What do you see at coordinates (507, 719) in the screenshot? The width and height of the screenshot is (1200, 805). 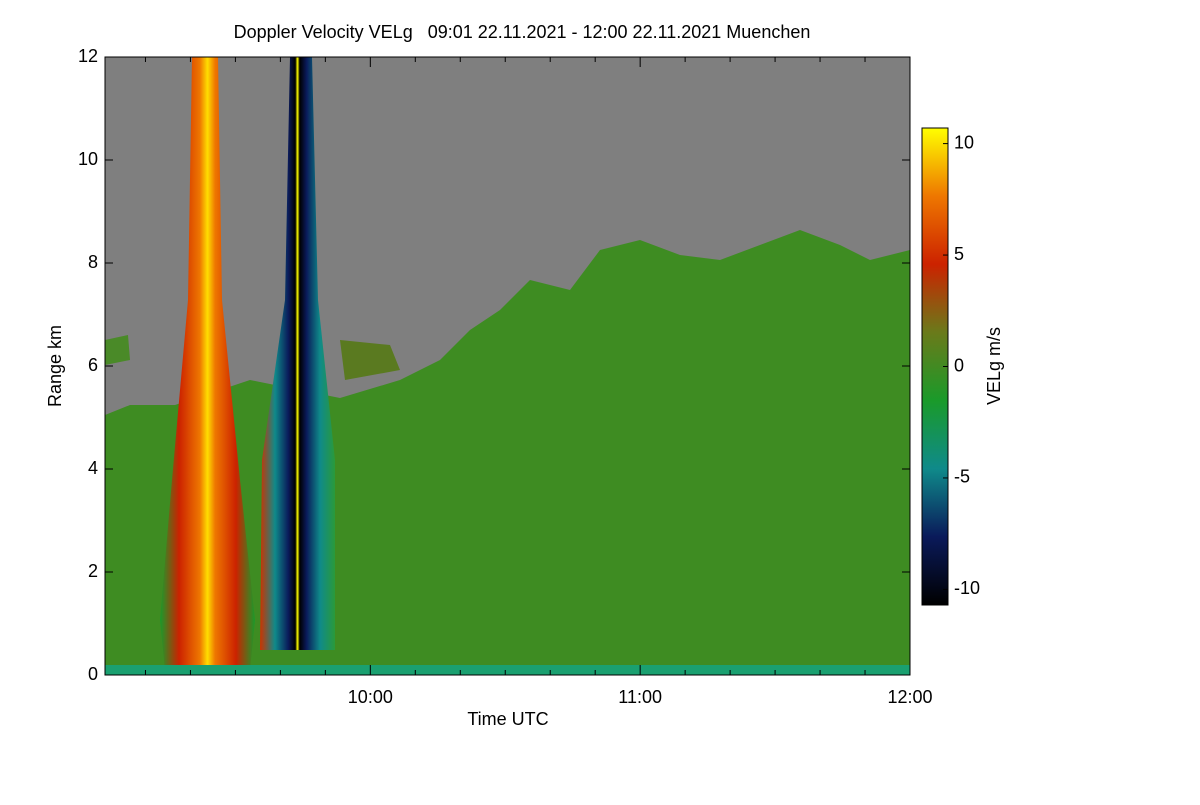 I see `x-axis-label: Time UTC` at bounding box center [507, 719].